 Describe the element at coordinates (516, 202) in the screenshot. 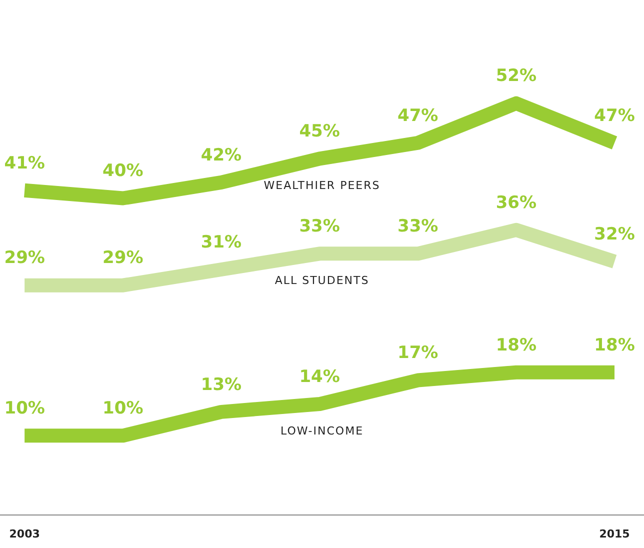

I see `data-label: 36%` at that location.